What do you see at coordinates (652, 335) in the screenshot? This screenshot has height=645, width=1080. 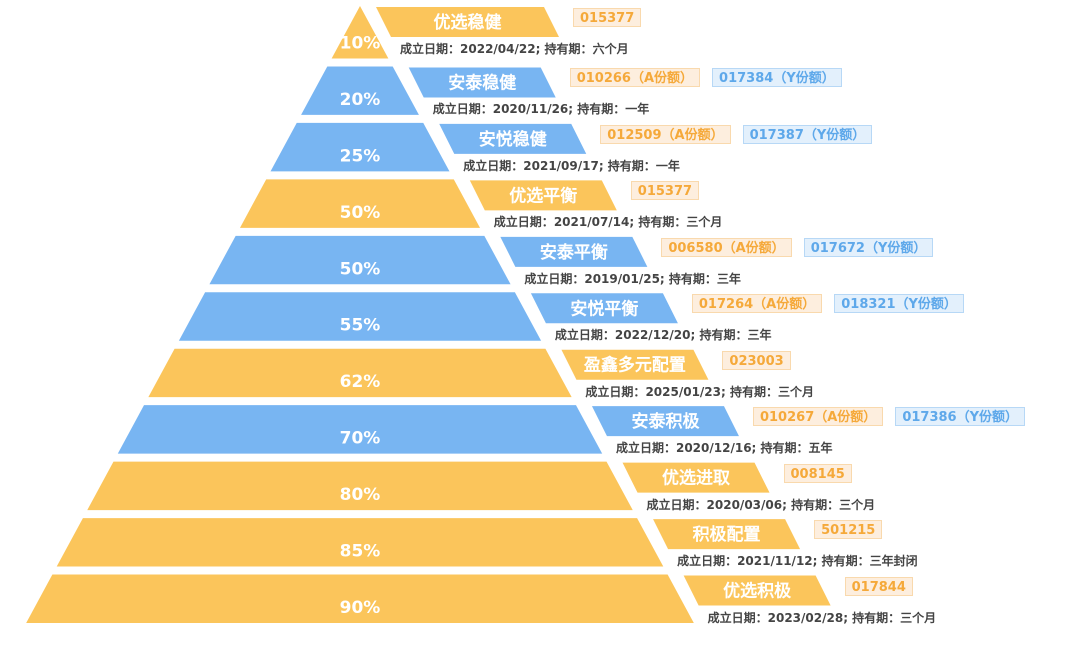 I see `established-date: 2022/12/20` at bounding box center [652, 335].